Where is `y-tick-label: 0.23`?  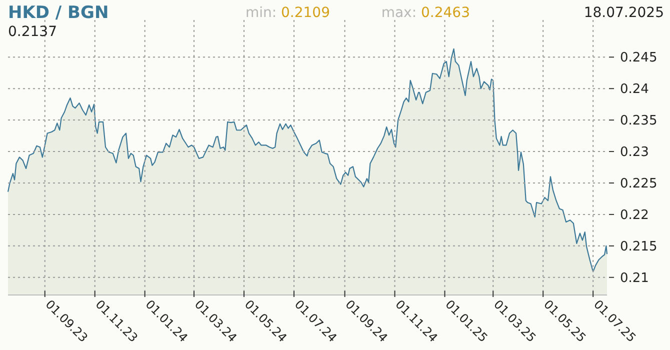 y-tick-label: 0.23 is located at coordinates (634, 152).